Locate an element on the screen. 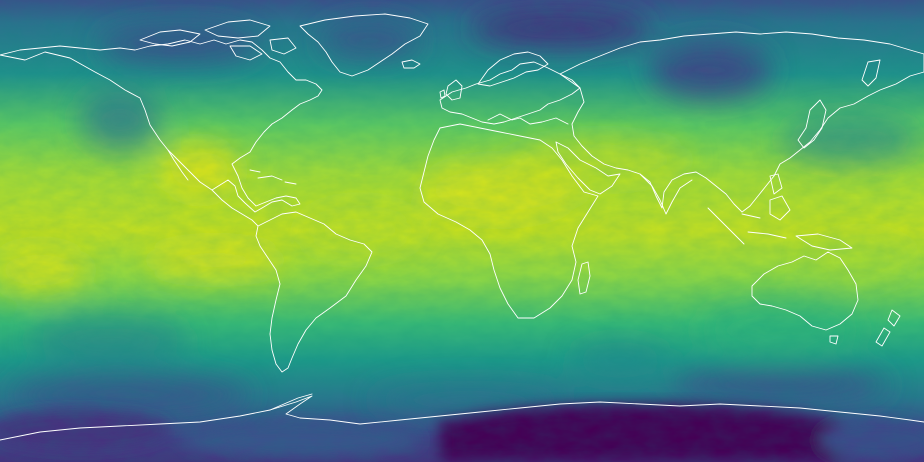 This screenshot has height=462, width=924. greenland-coast is located at coordinates (364, 45).